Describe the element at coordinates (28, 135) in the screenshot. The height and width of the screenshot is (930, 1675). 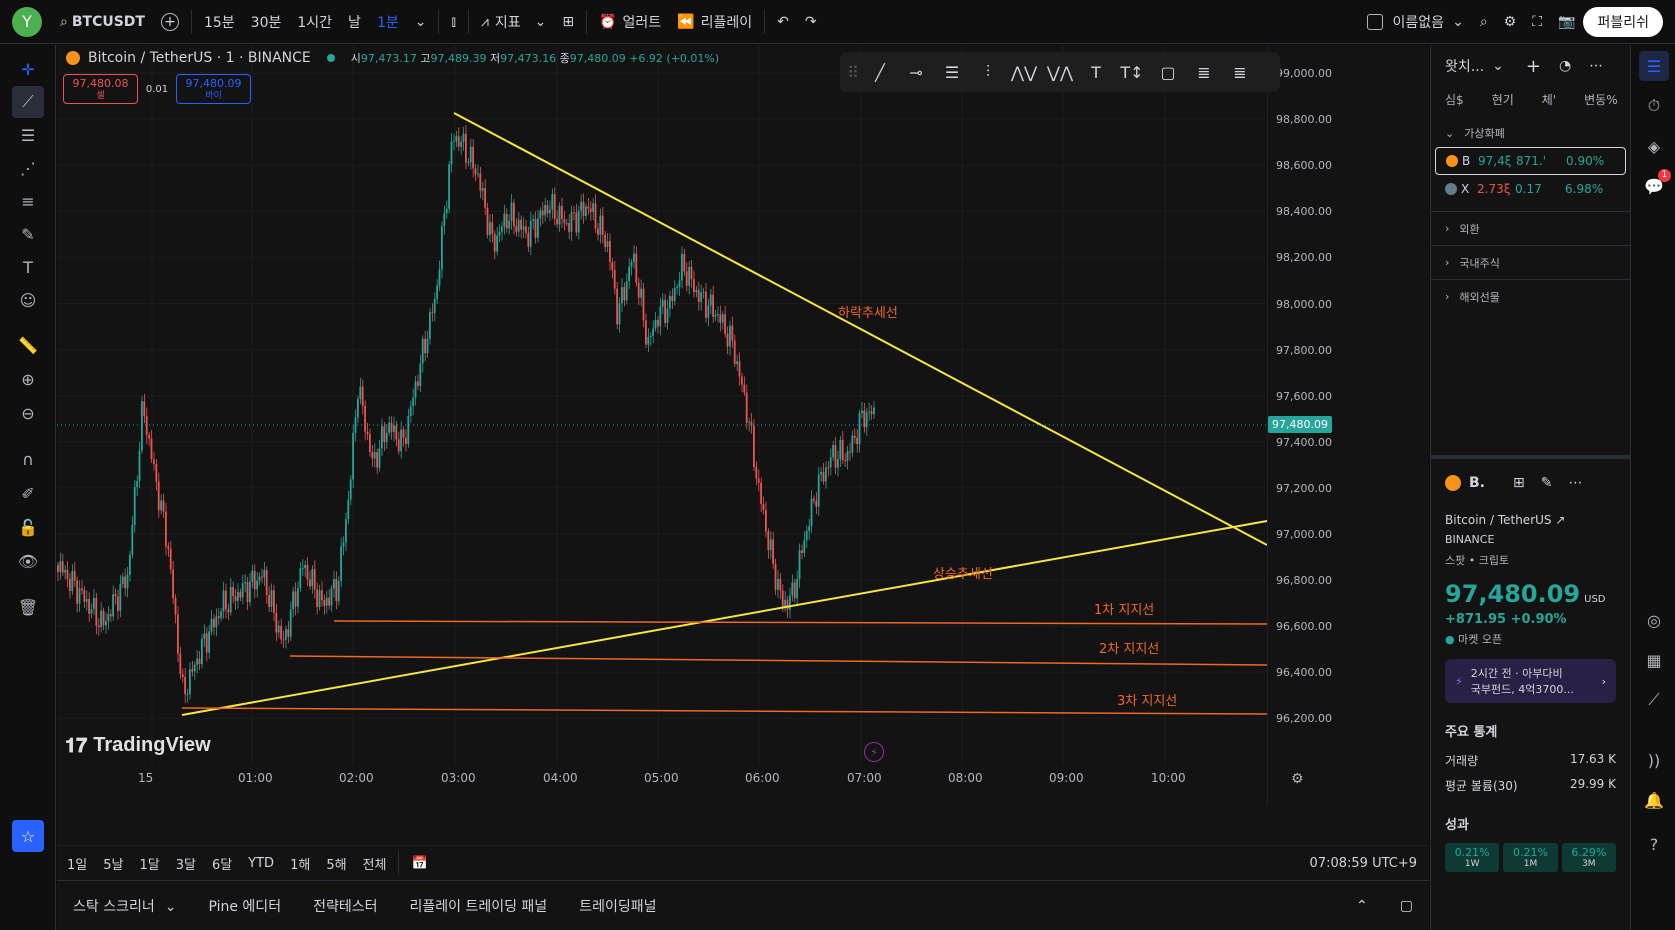
I see `fib-tool: ☰` at that location.